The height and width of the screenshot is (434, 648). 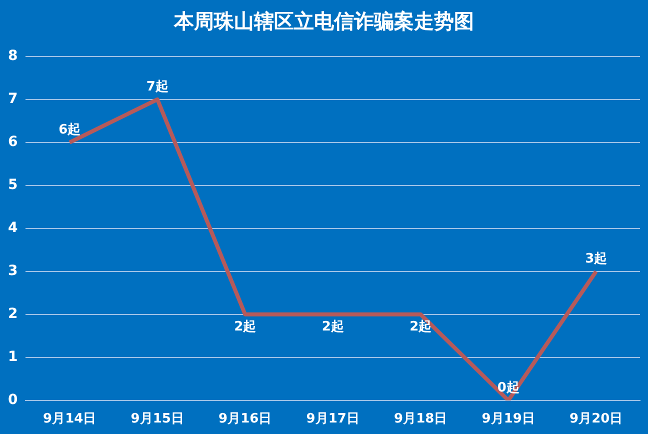 I want to click on x-tick-label: 9月17日, so click(x=333, y=419).